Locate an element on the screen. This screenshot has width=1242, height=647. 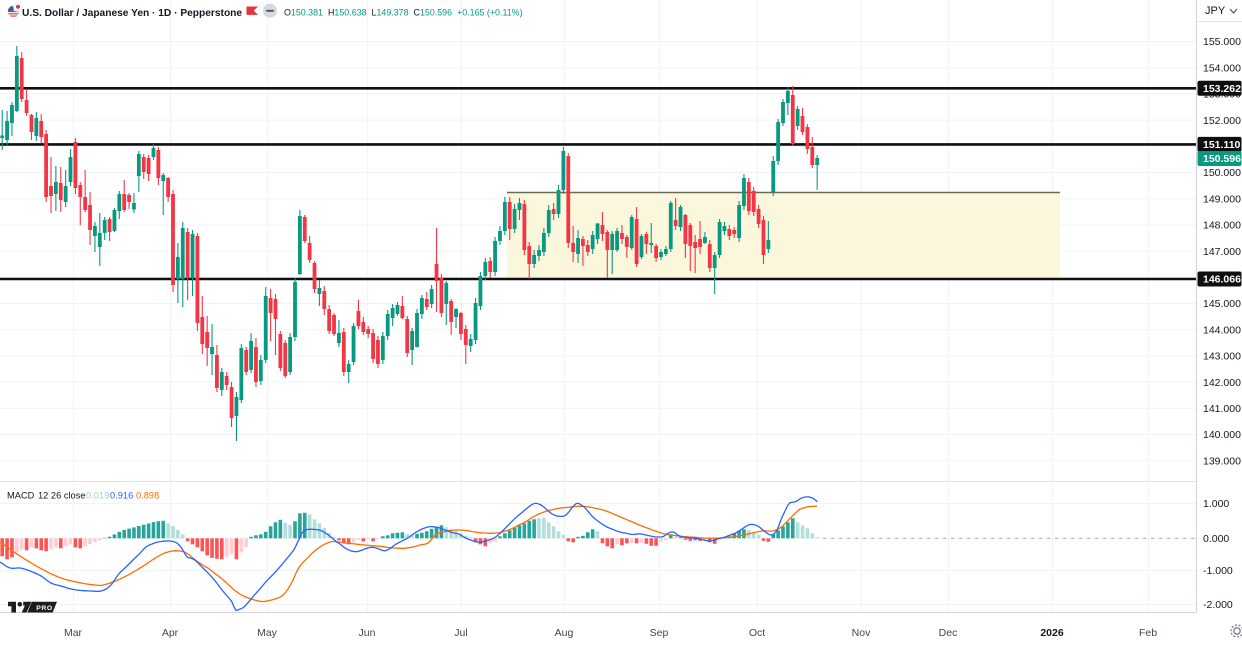
svg-text: MACD 12 26 close is located at coordinates (46, 496).